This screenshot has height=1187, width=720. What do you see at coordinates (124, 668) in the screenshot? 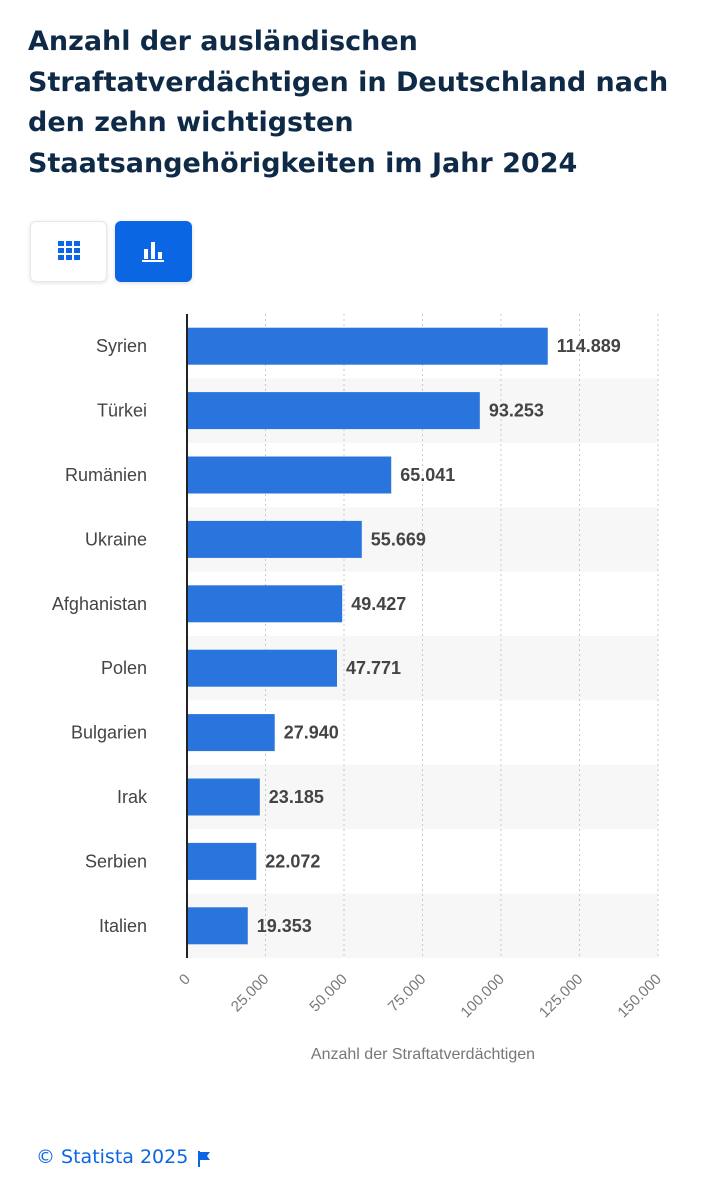
I see `category-label: Polen` at bounding box center [124, 668].